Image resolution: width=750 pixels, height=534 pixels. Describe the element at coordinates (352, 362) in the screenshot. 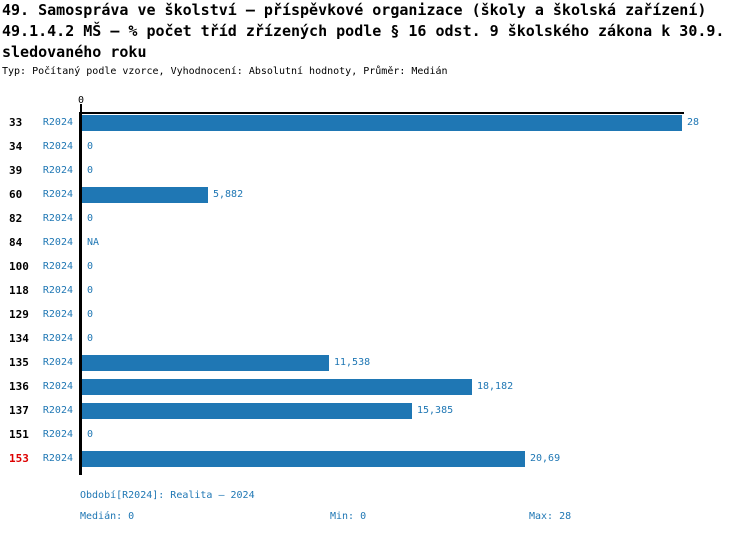

I see `bar-value-label: 11,538` at that location.